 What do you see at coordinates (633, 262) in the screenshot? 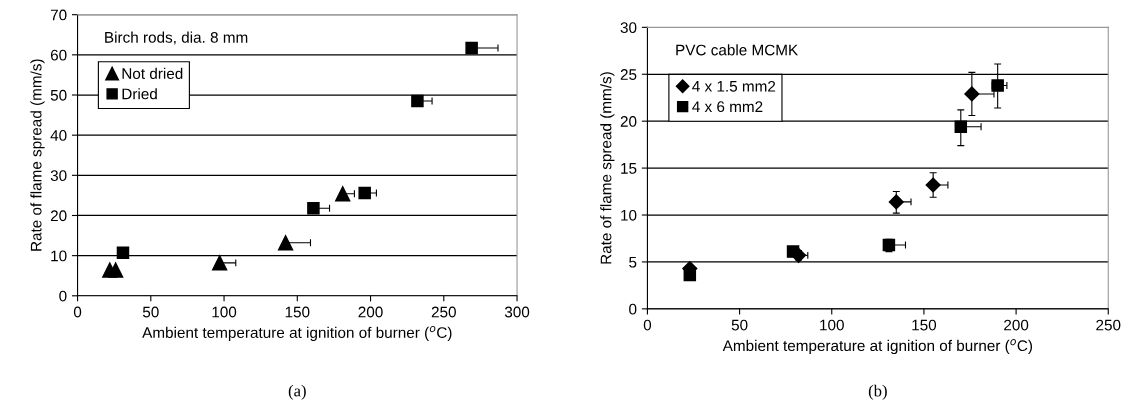
I see `y-tick-label: 5` at bounding box center [633, 262].